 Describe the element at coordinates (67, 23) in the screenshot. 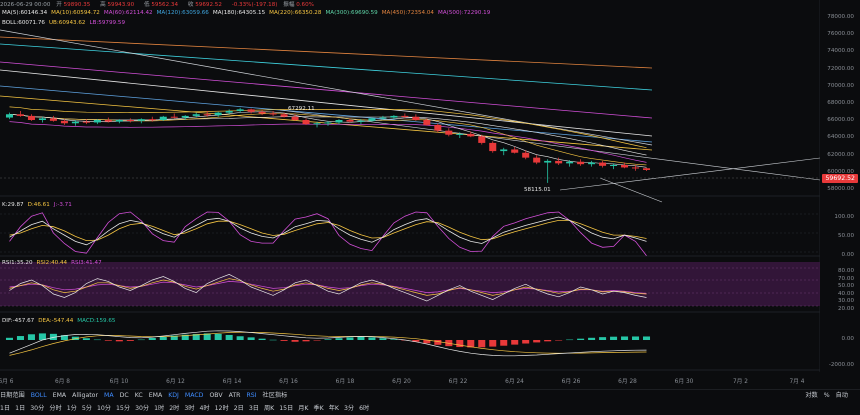

I see `boll-legend-item: UB:60943.62` at that location.